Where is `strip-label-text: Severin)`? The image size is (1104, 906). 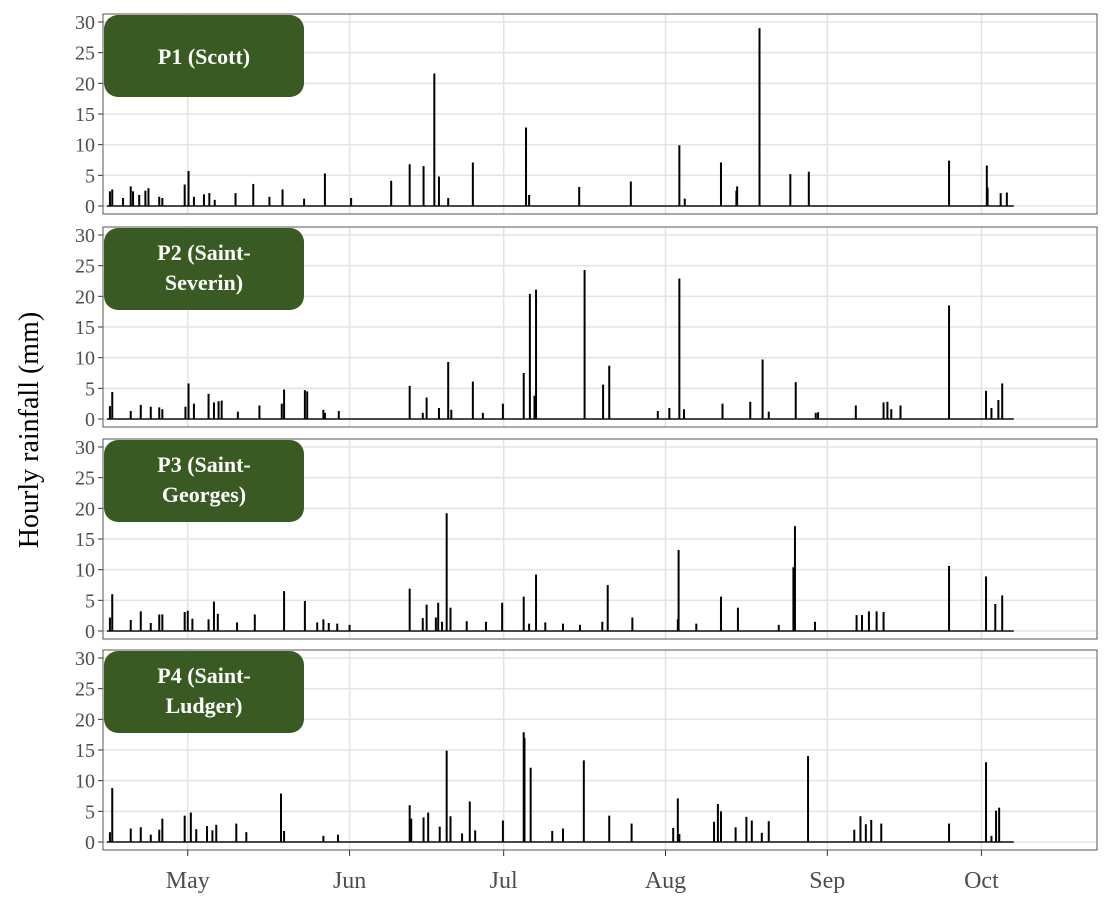
strip-label-text: Severin) is located at coordinates (204, 282).